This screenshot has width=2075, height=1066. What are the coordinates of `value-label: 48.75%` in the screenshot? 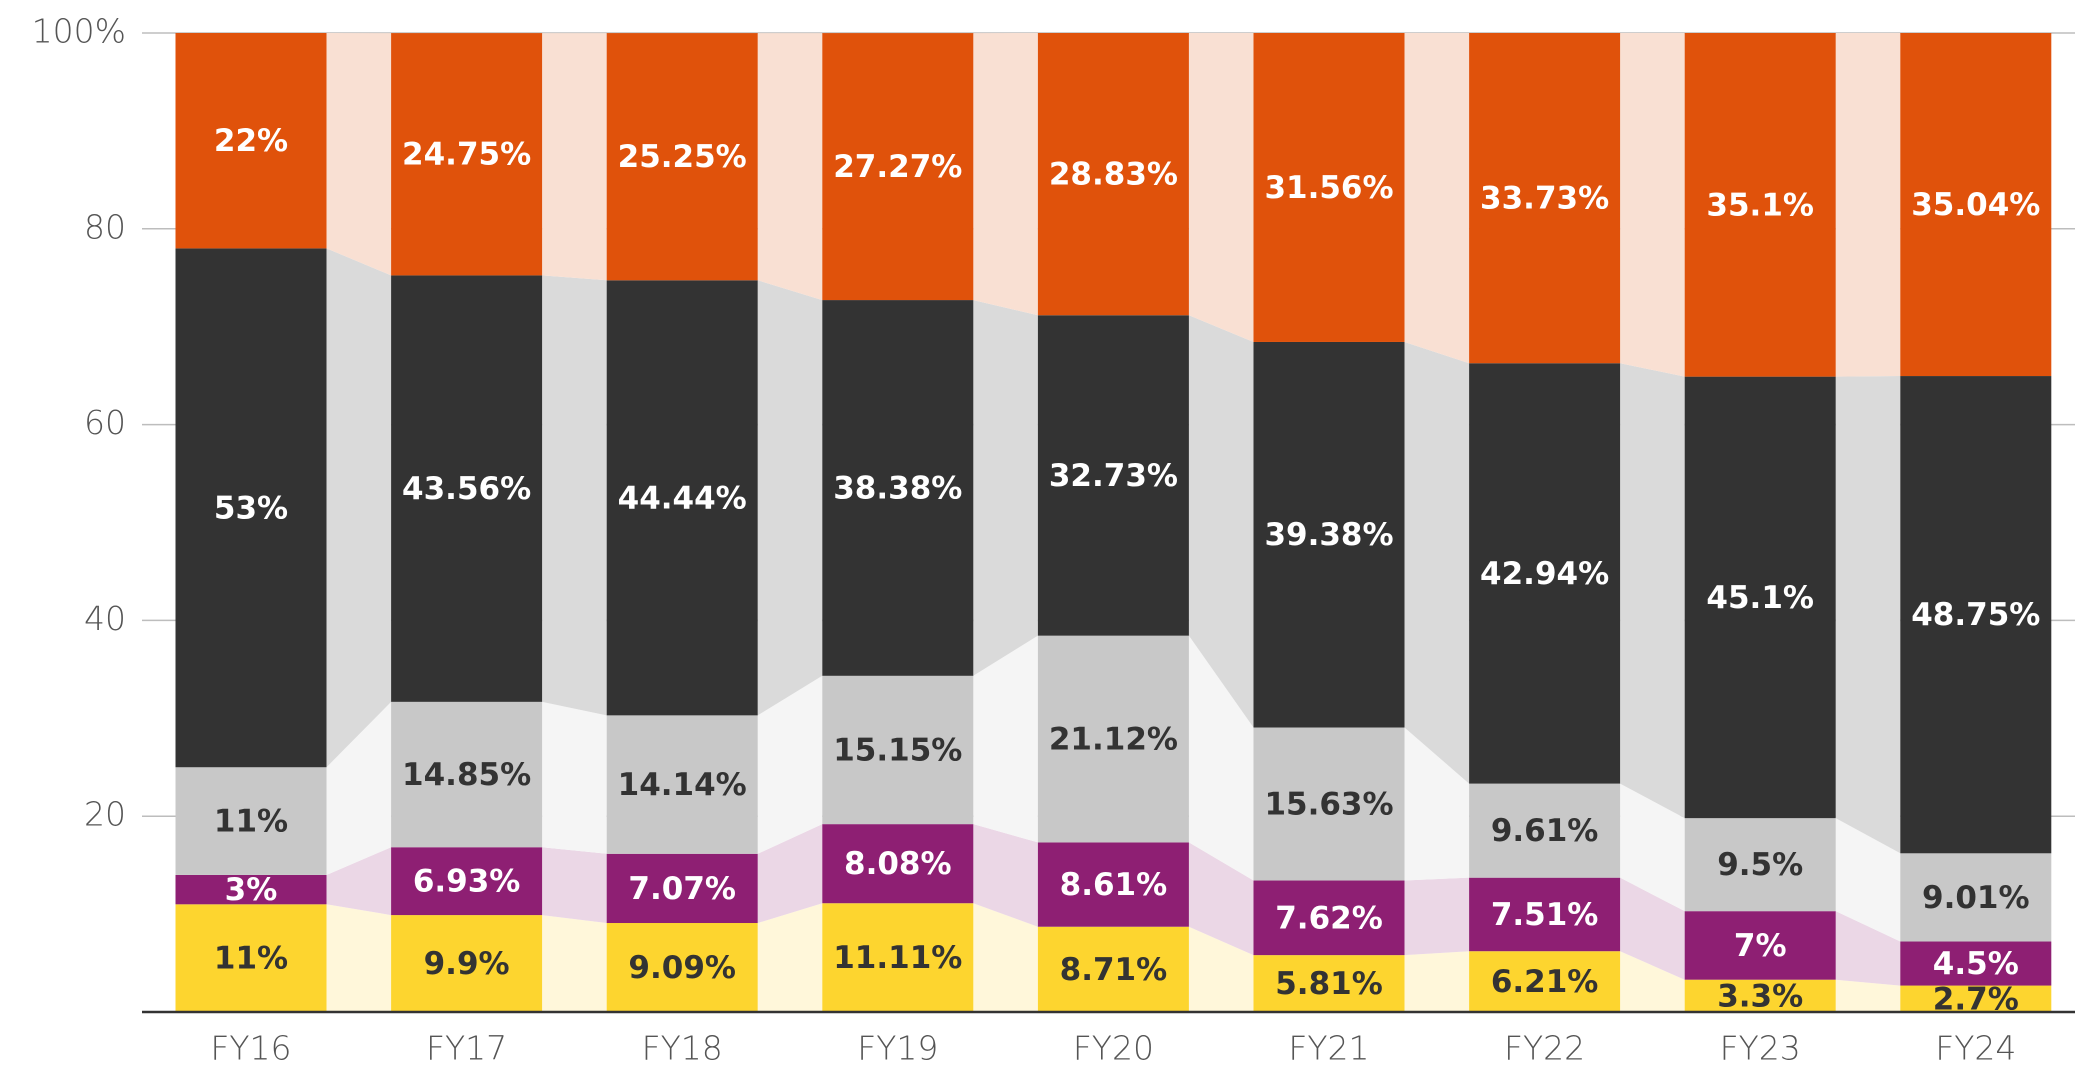 It's located at (1975, 615).